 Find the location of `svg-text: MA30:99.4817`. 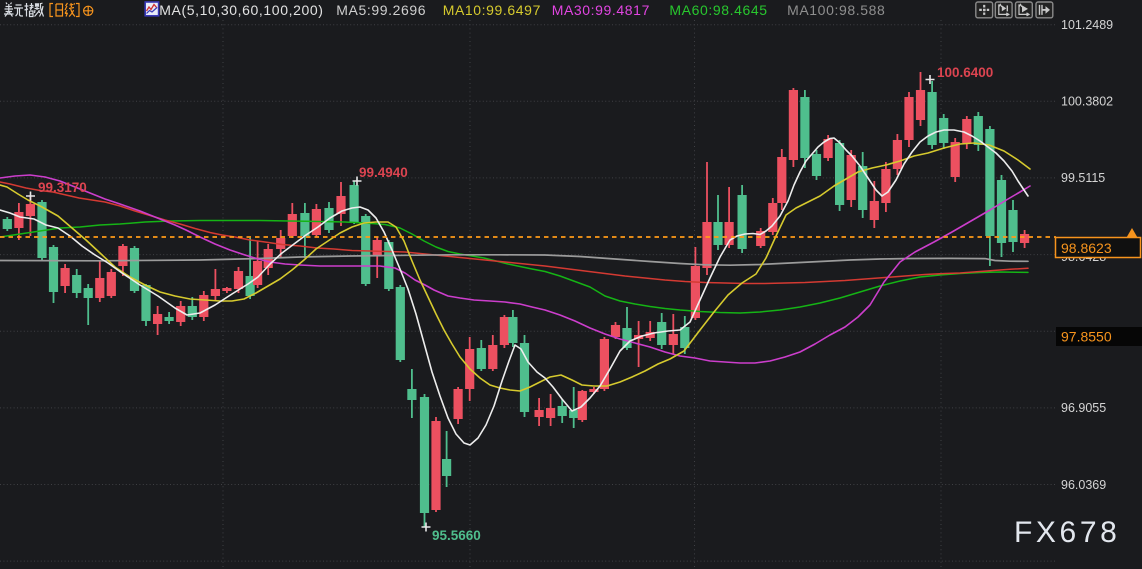

svg-text: MA30:99.4817 is located at coordinates (601, 10).